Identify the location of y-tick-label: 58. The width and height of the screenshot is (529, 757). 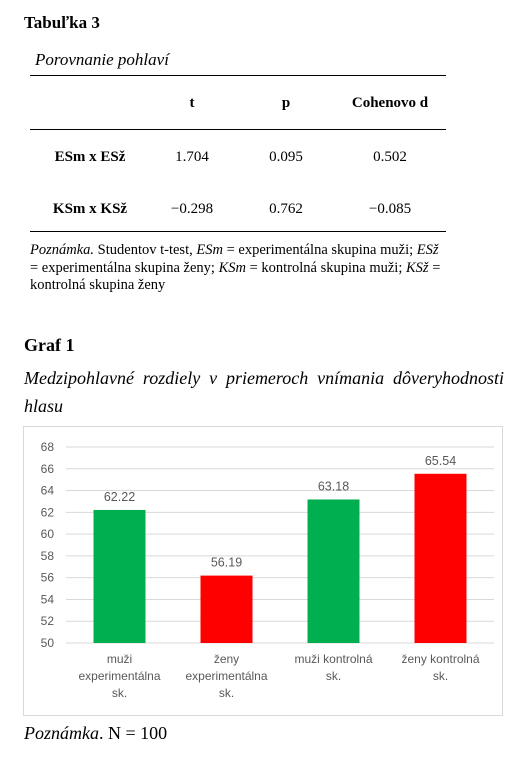
(48, 556).